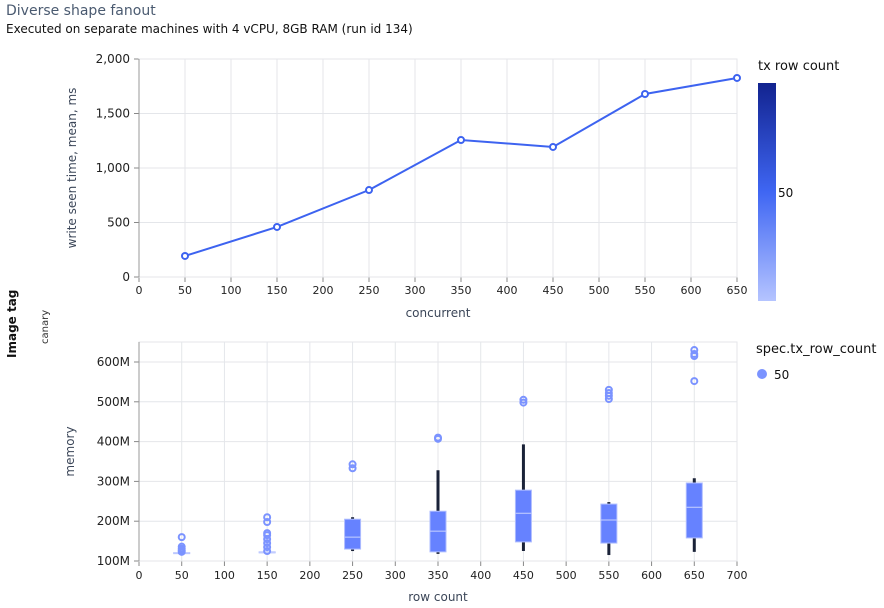  What do you see at coordinates (72, 168) in the screenshot?
I see `y-axis-title: write seen time, mean, ms` at bounding box center [72, 168].